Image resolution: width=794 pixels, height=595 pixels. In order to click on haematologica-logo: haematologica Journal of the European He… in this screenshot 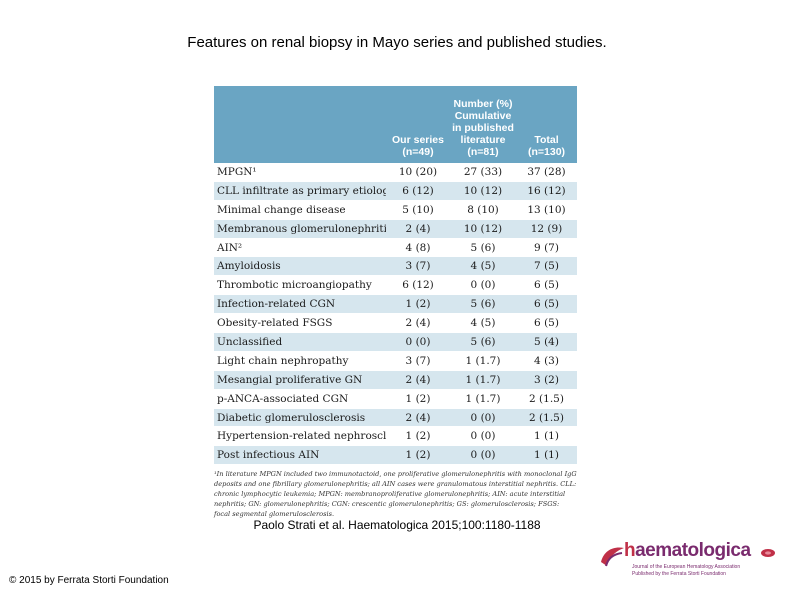, I will do `click(688, 561)`.